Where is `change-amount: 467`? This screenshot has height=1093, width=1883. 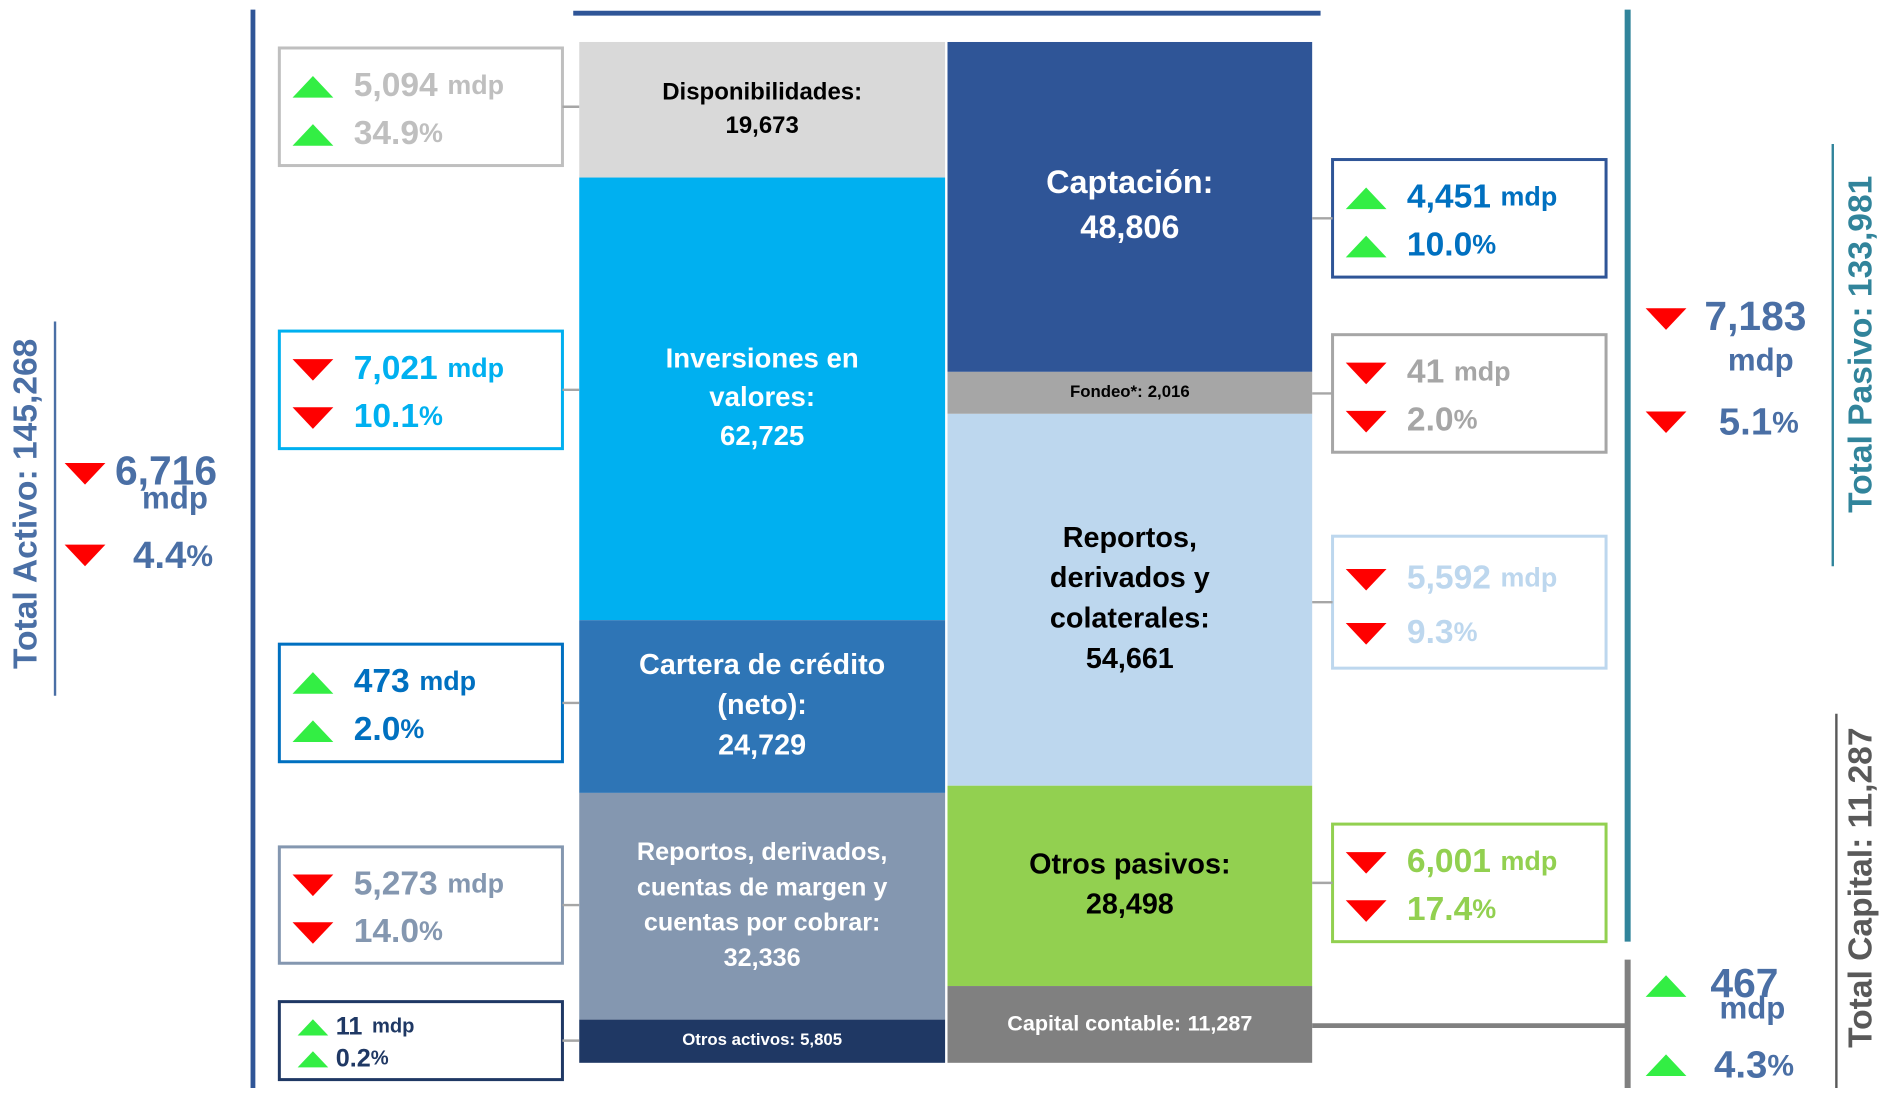 change-amount: 467 is located at coordinates (1744, 983).